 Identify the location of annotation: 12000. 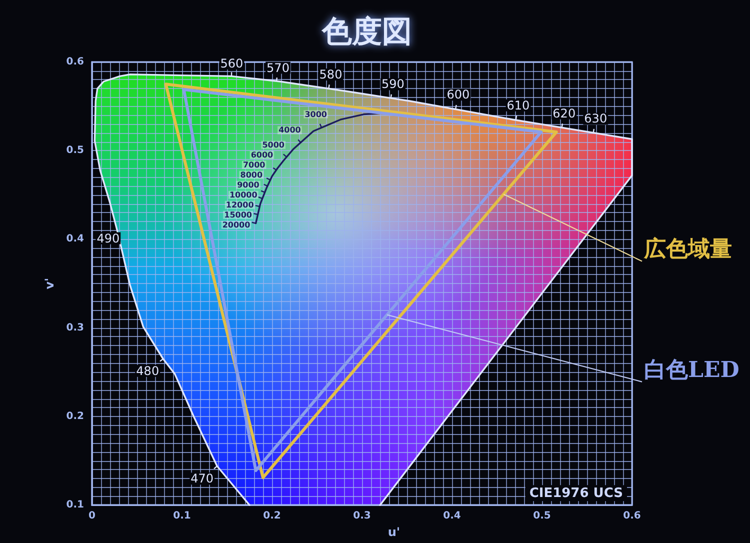
(240, 205).